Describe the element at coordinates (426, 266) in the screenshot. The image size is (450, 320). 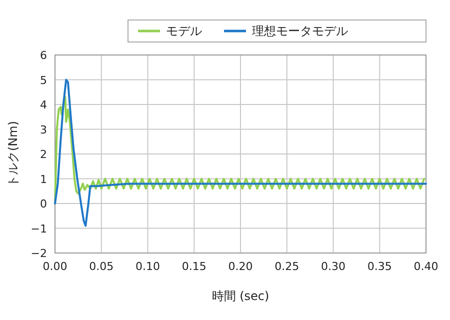
I see `x-tick-label: 0.40` at that location.